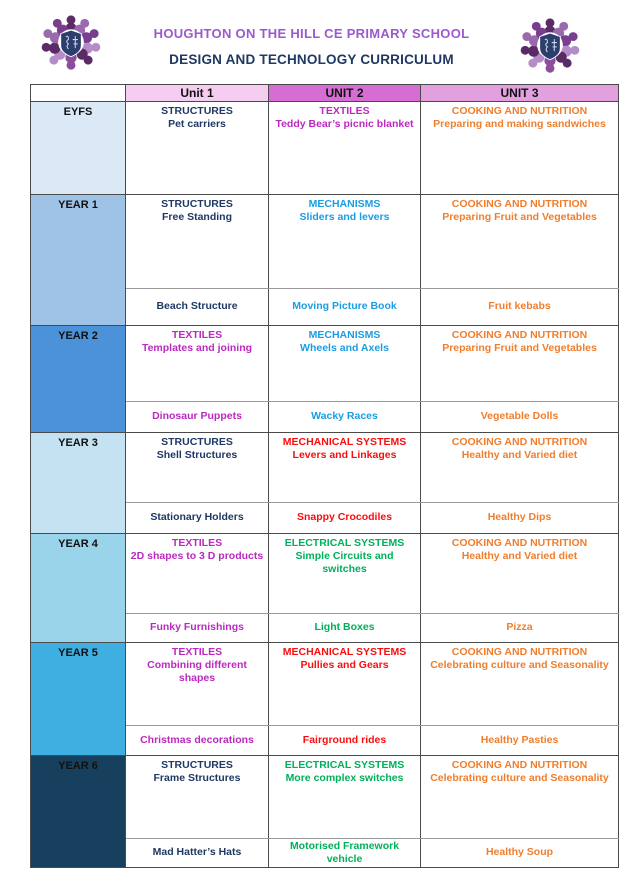 This screenshot has height=896, width=623. I want to click on year-label-year5: YEAR 5, so click(78, 699).